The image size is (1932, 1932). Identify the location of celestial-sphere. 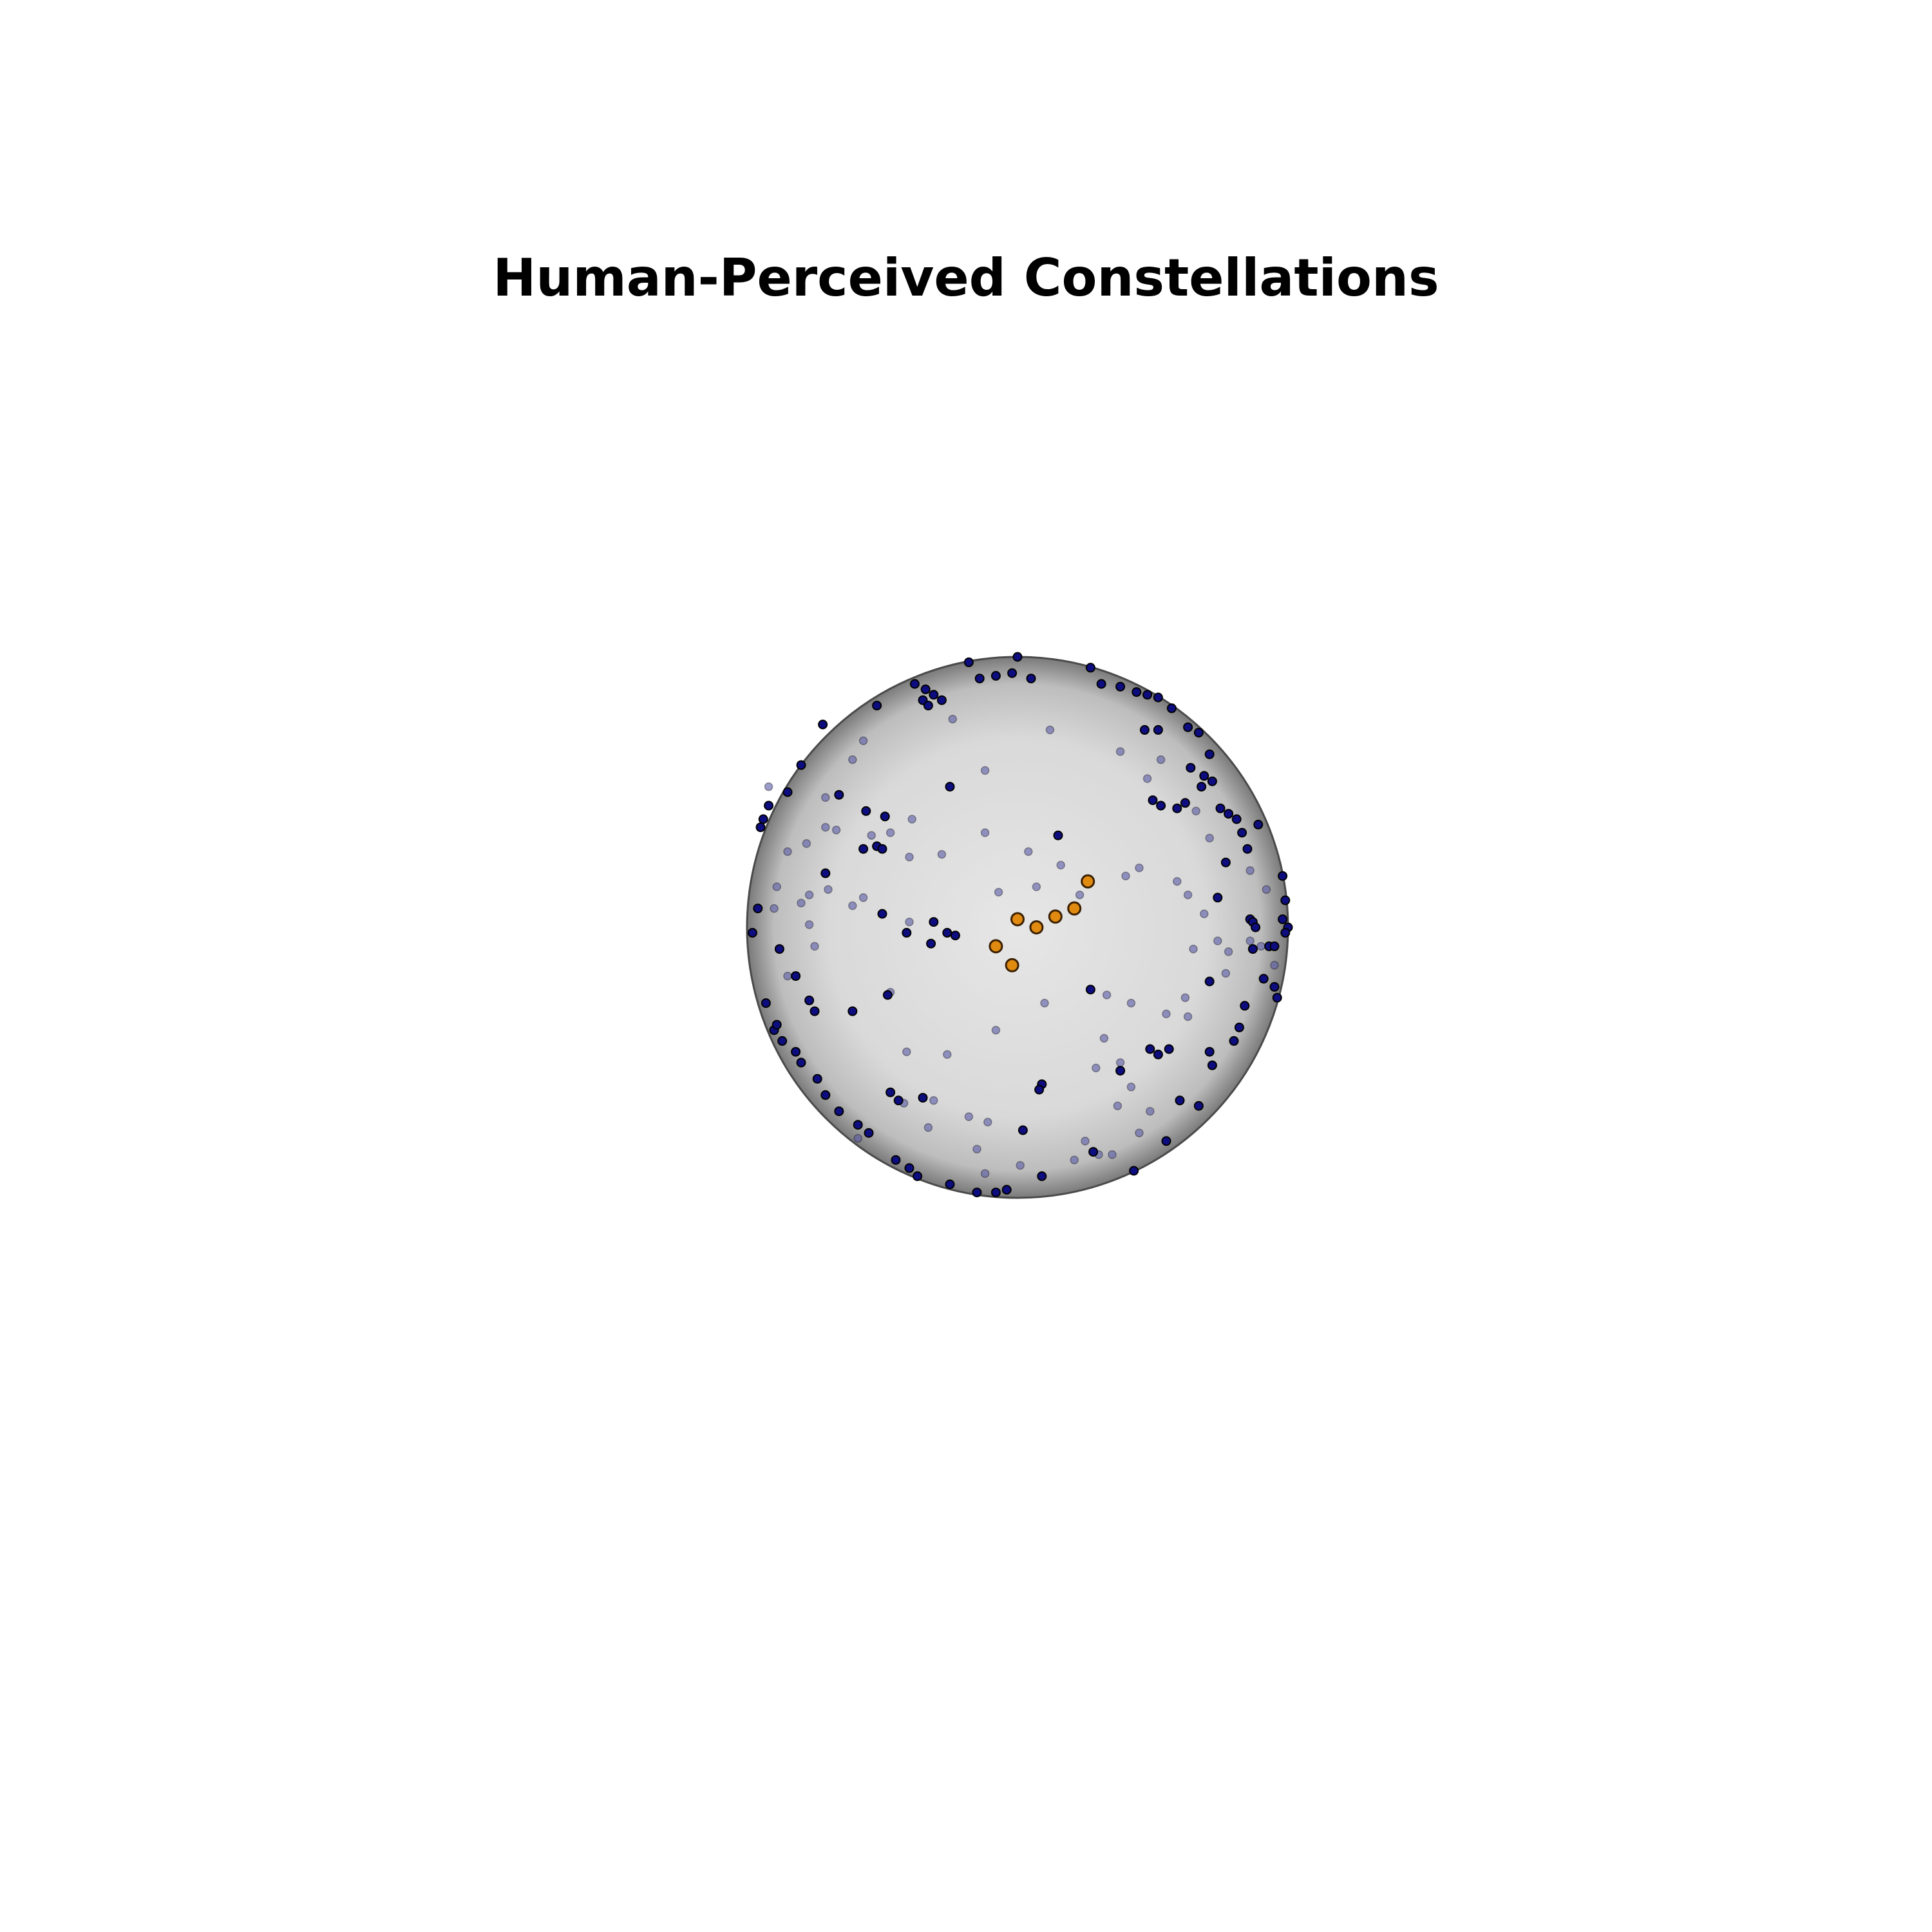
(1017, 927).